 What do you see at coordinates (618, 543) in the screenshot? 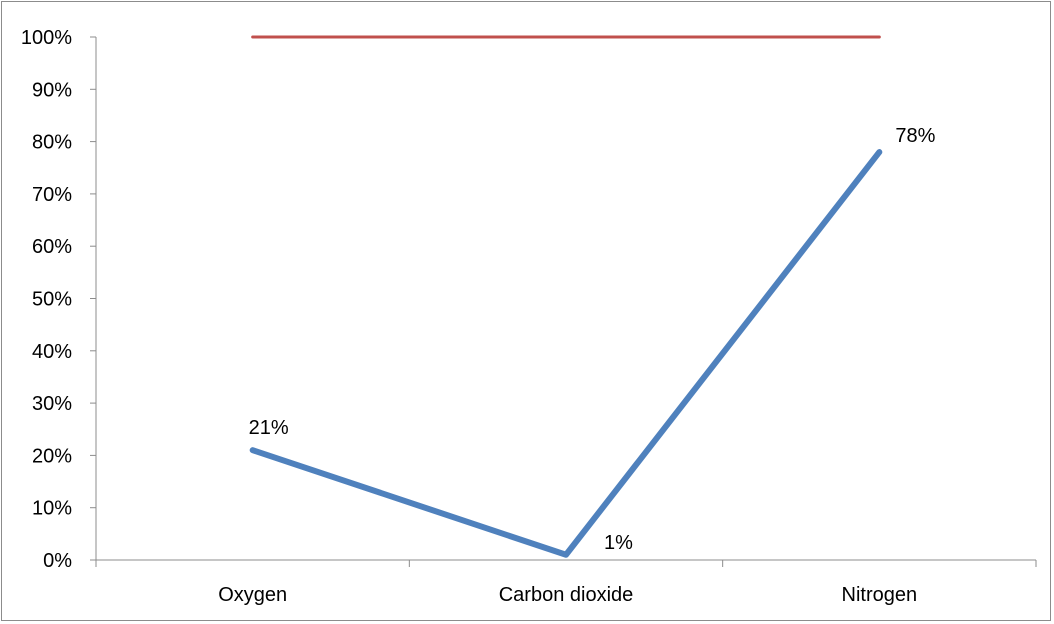
I see `data-label: 1%` at bounding box center [618, 543].